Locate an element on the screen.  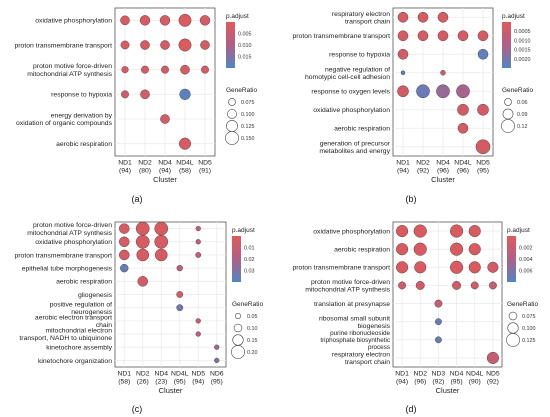
y-tick-label: aerobic respiration is located at coordinates (362, 129).